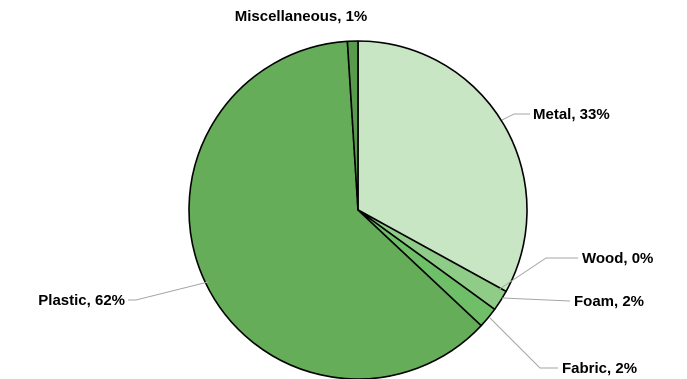  I want to click on slice-label-metal: Metal, 33%, so click(571, 114).